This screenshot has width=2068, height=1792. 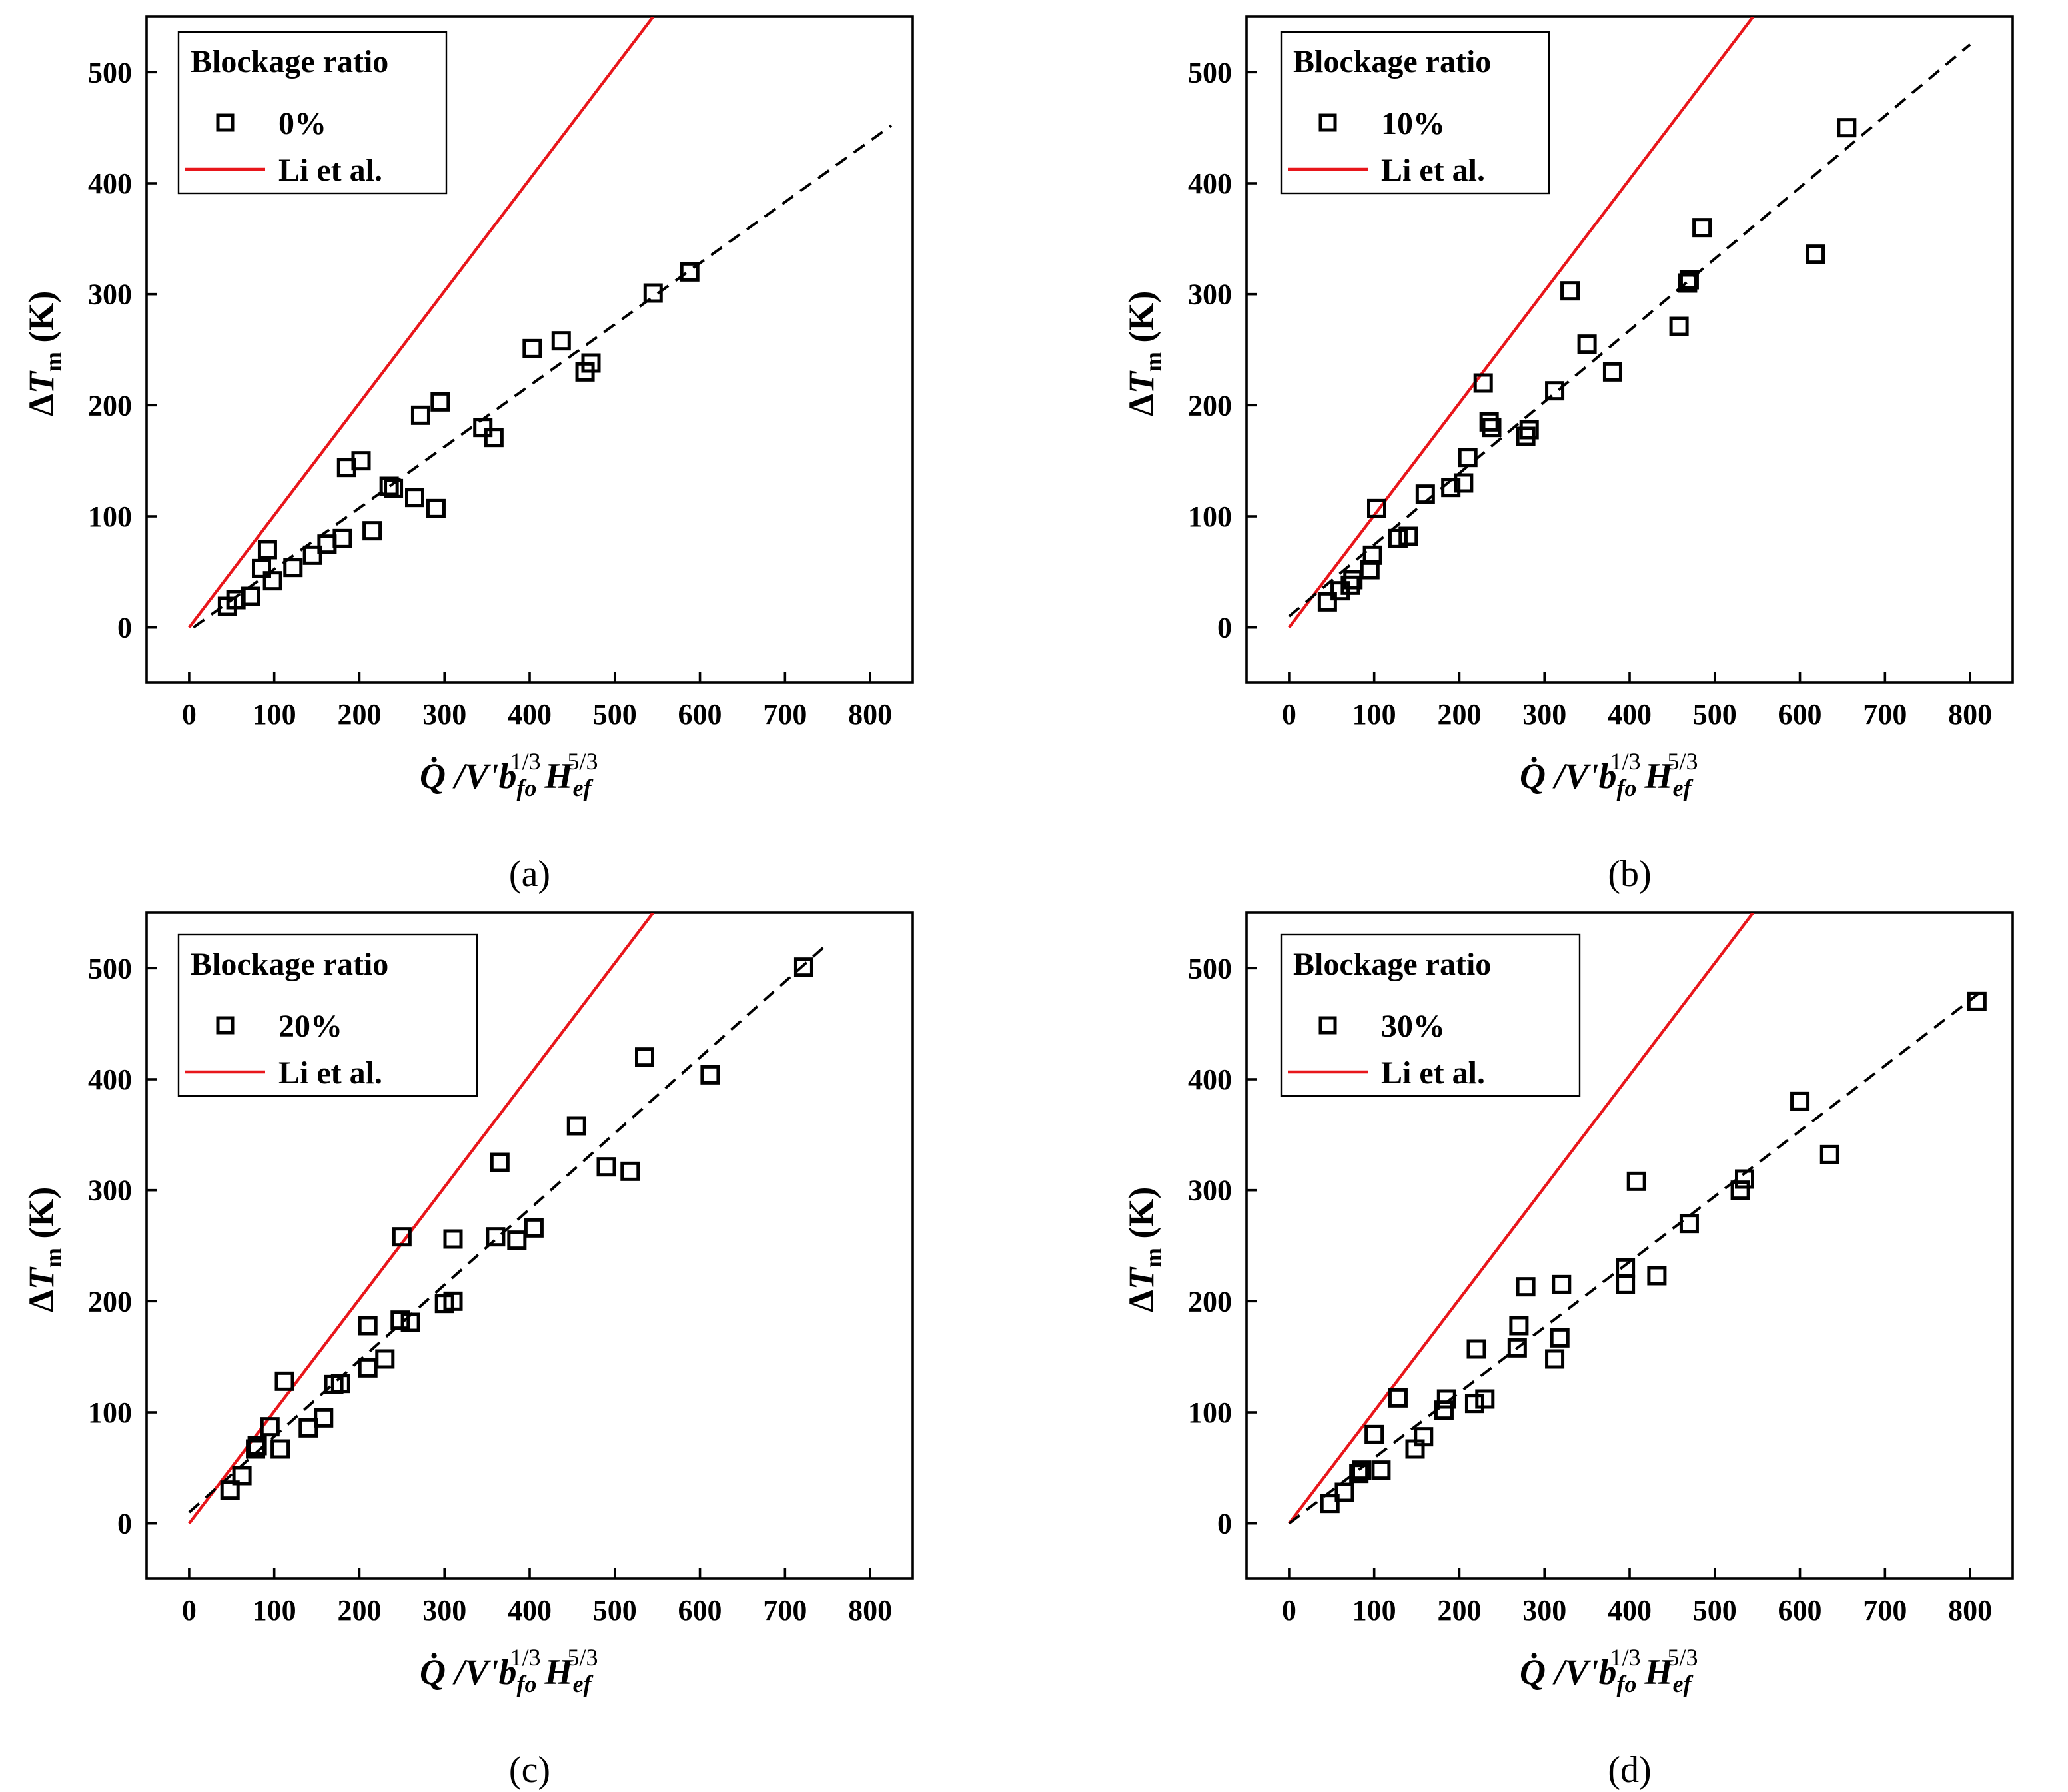 I want to click on li-et-al-line, so click(x=1521, y=322).